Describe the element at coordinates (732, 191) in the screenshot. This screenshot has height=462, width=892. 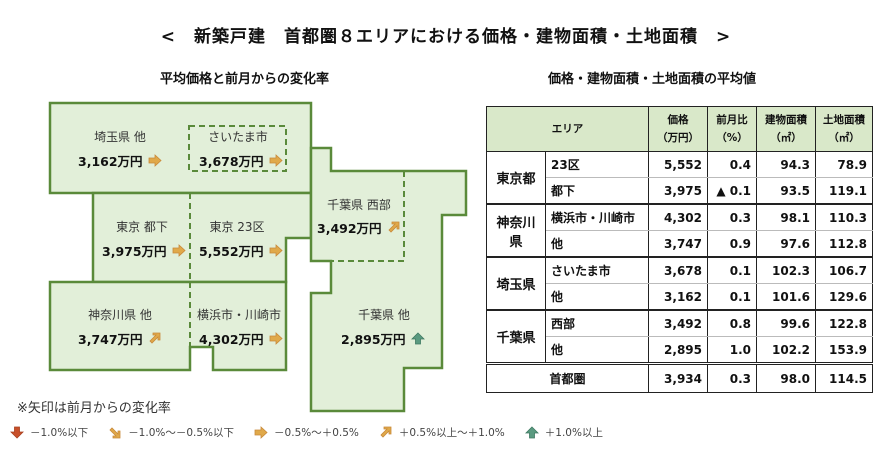
I see `mom-cell: ▲ 0.1` at that location.